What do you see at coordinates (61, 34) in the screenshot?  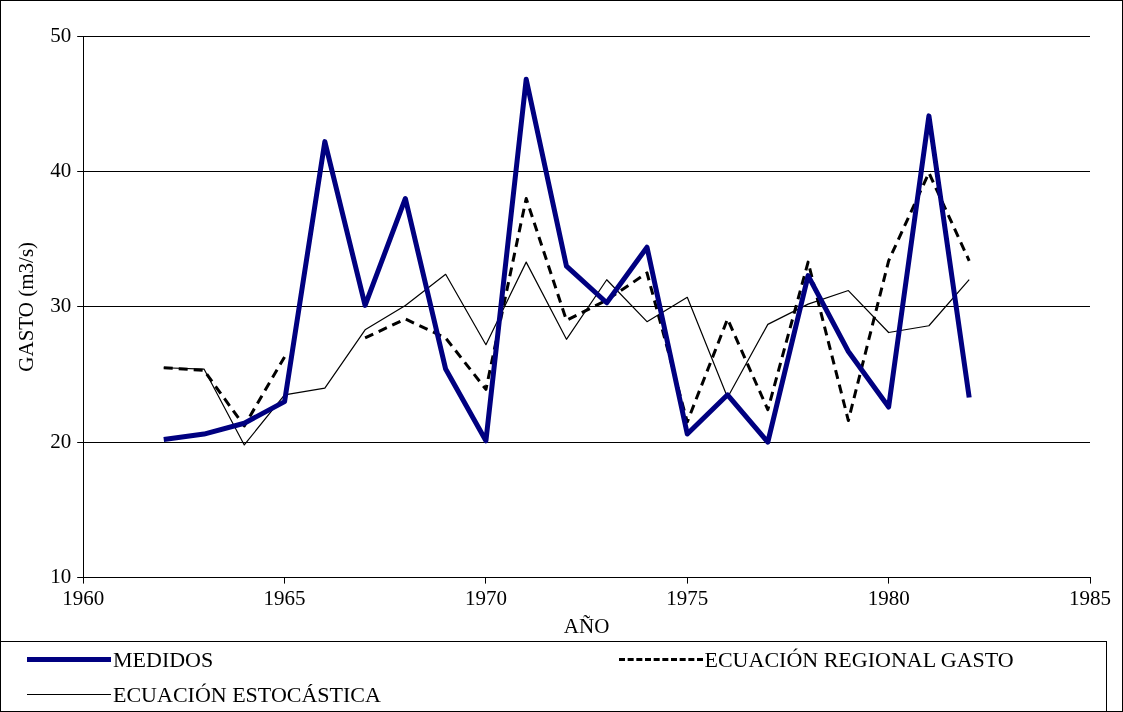 I see `y-tick-label: 50` at bounding box center [61, 34].